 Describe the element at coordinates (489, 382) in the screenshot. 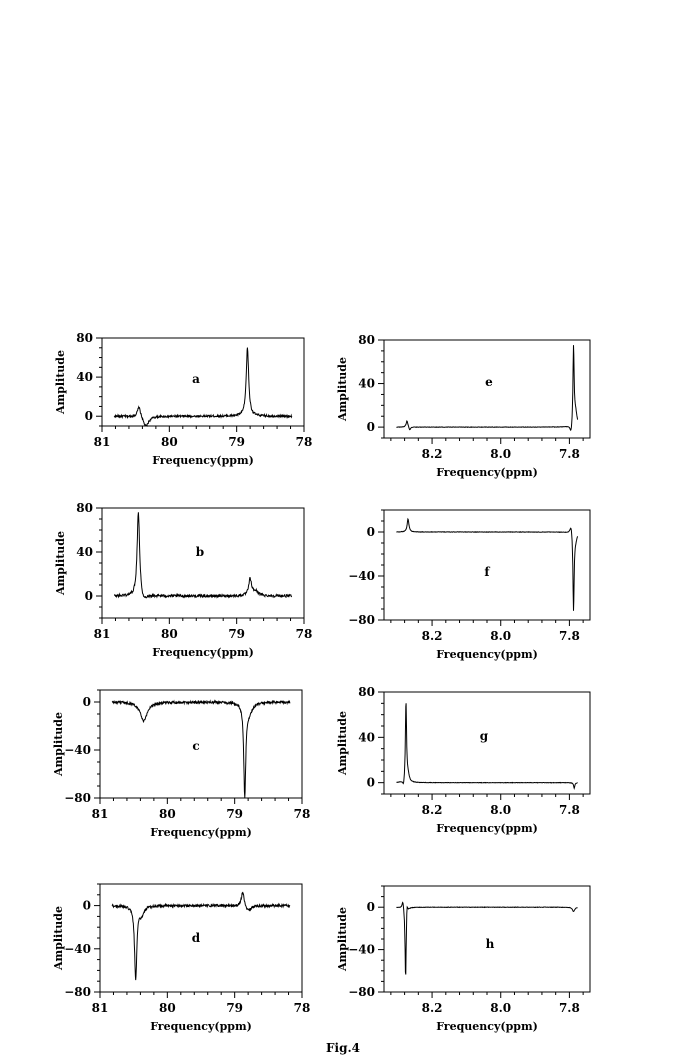

I see `panel-label: e` at that location.